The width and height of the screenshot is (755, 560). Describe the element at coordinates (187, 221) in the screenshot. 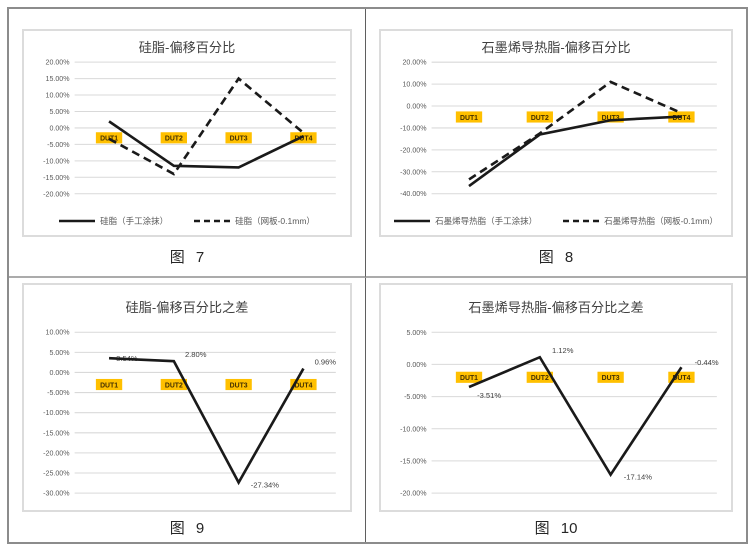

I see `chart-legend: 硅脂（手工涂抹） 硅脂（网板-0.1mm）` at that location.